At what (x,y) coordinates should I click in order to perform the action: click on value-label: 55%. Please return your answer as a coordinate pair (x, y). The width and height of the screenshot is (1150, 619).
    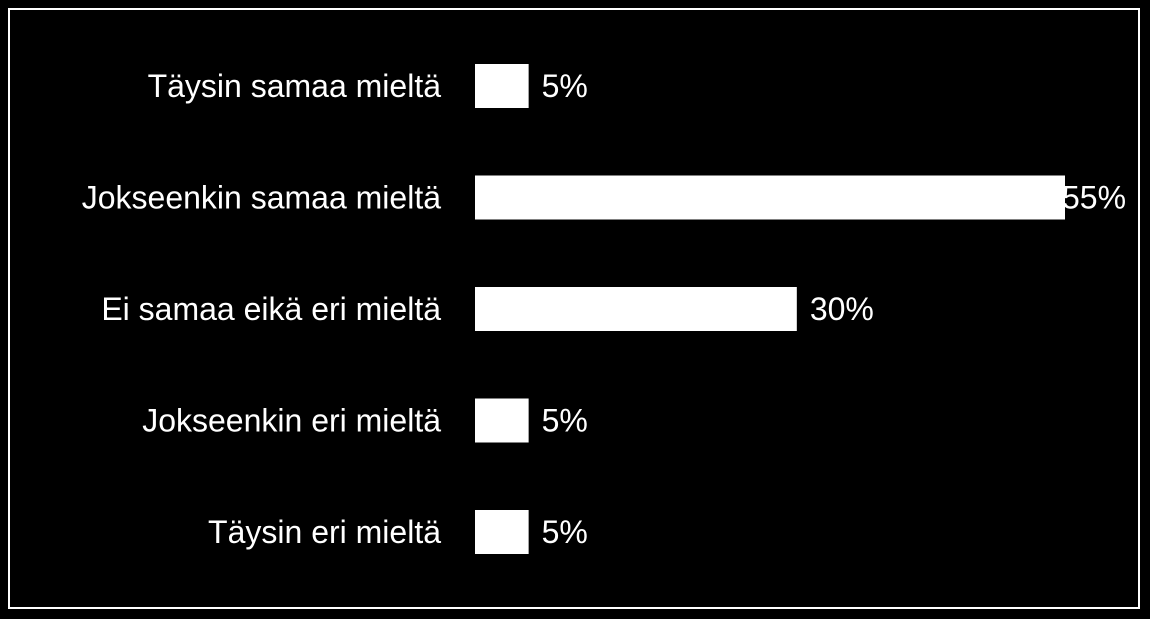
    Looking at the image, I should click on (1094, 198).